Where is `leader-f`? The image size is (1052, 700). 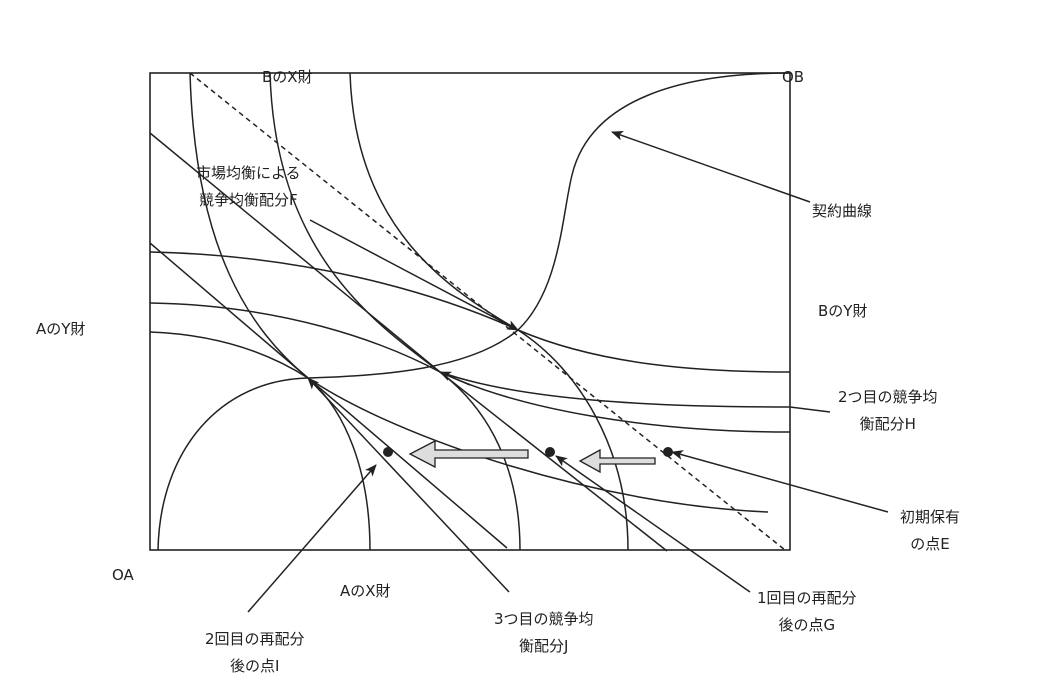 leader-f is located at coordinates (414, 275).